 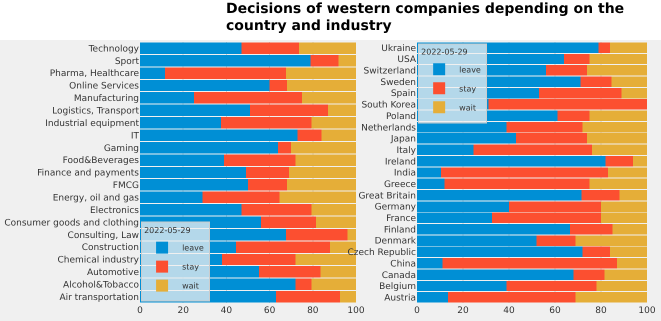 What do you see at coordinates (96, 111) in the screenshot?
I see `y-tick-label: Logistics, Transport` at bounding box center [96, 111].